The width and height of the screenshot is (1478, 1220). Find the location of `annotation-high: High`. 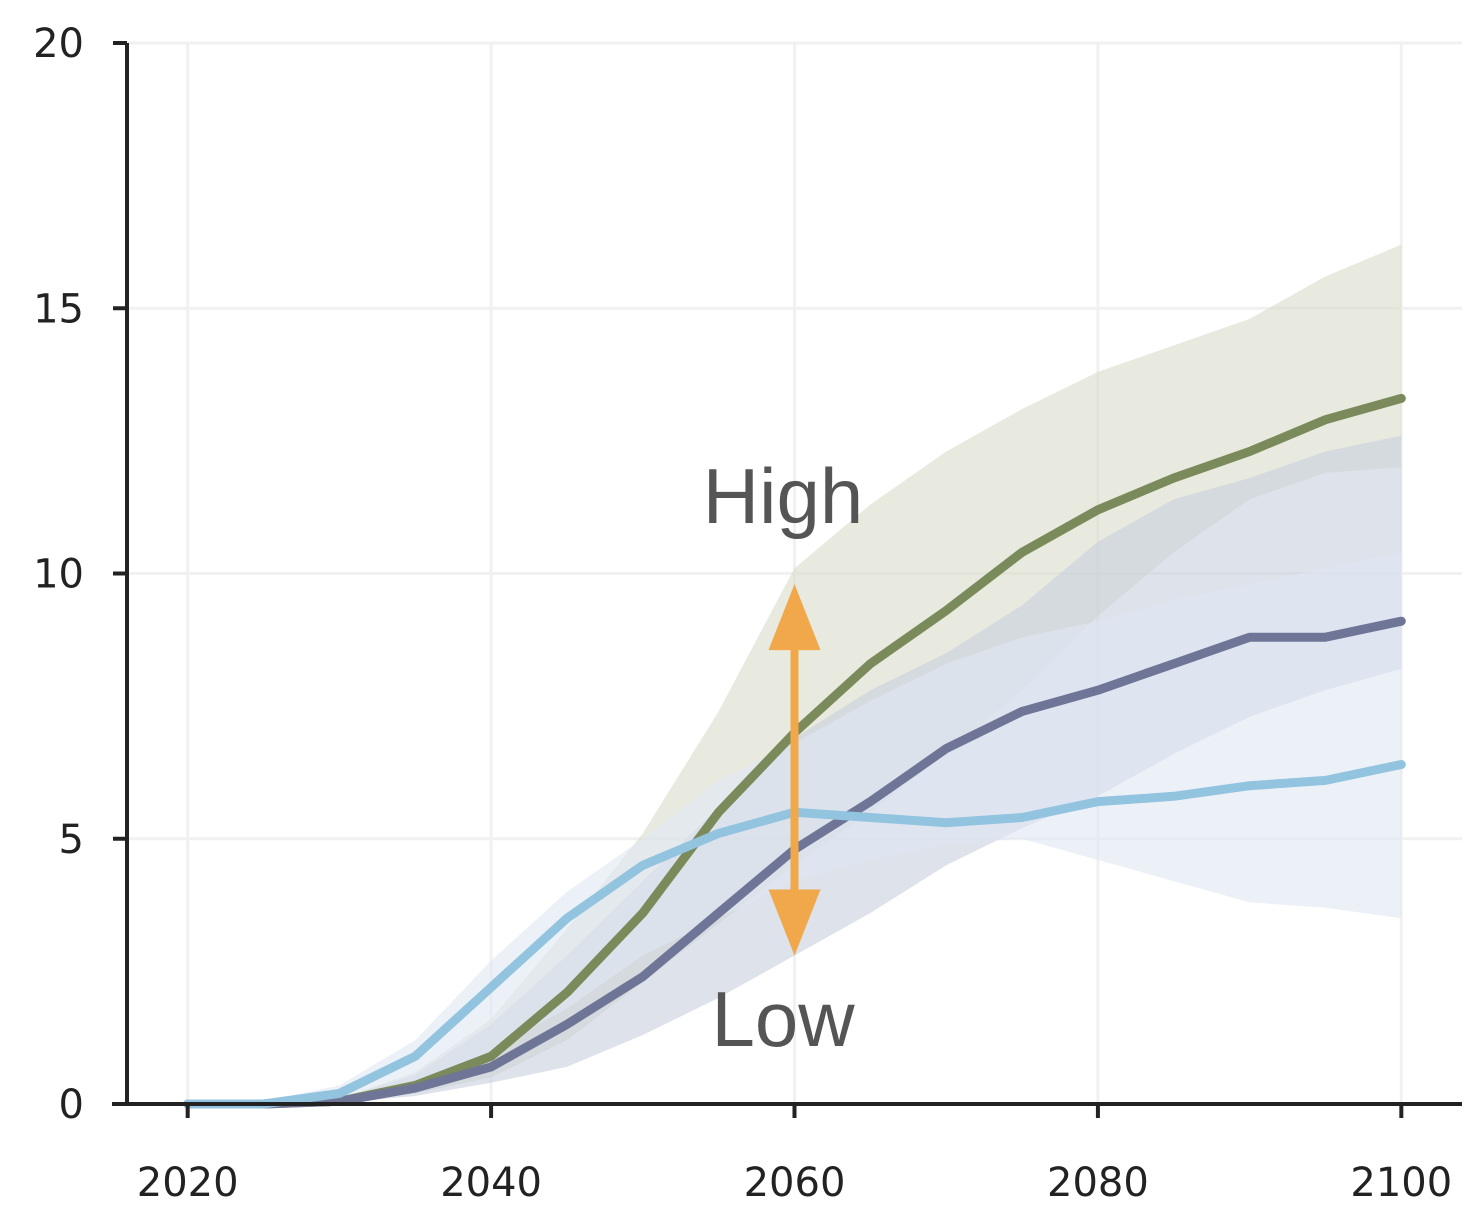

annotation-high: High is located at coordinates (783, 496).